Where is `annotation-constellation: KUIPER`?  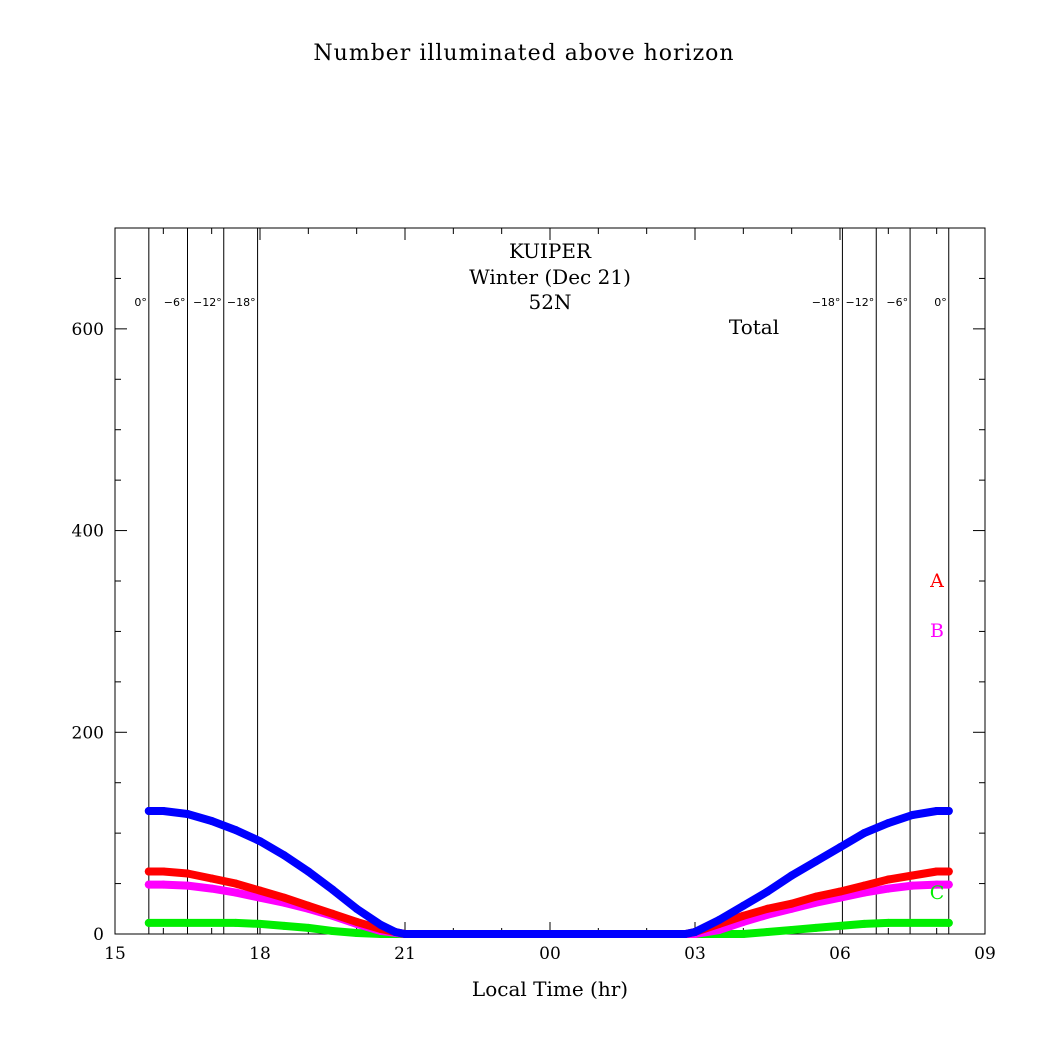
annotation-constellation: KUIPER is located at coordinates (550, 251).